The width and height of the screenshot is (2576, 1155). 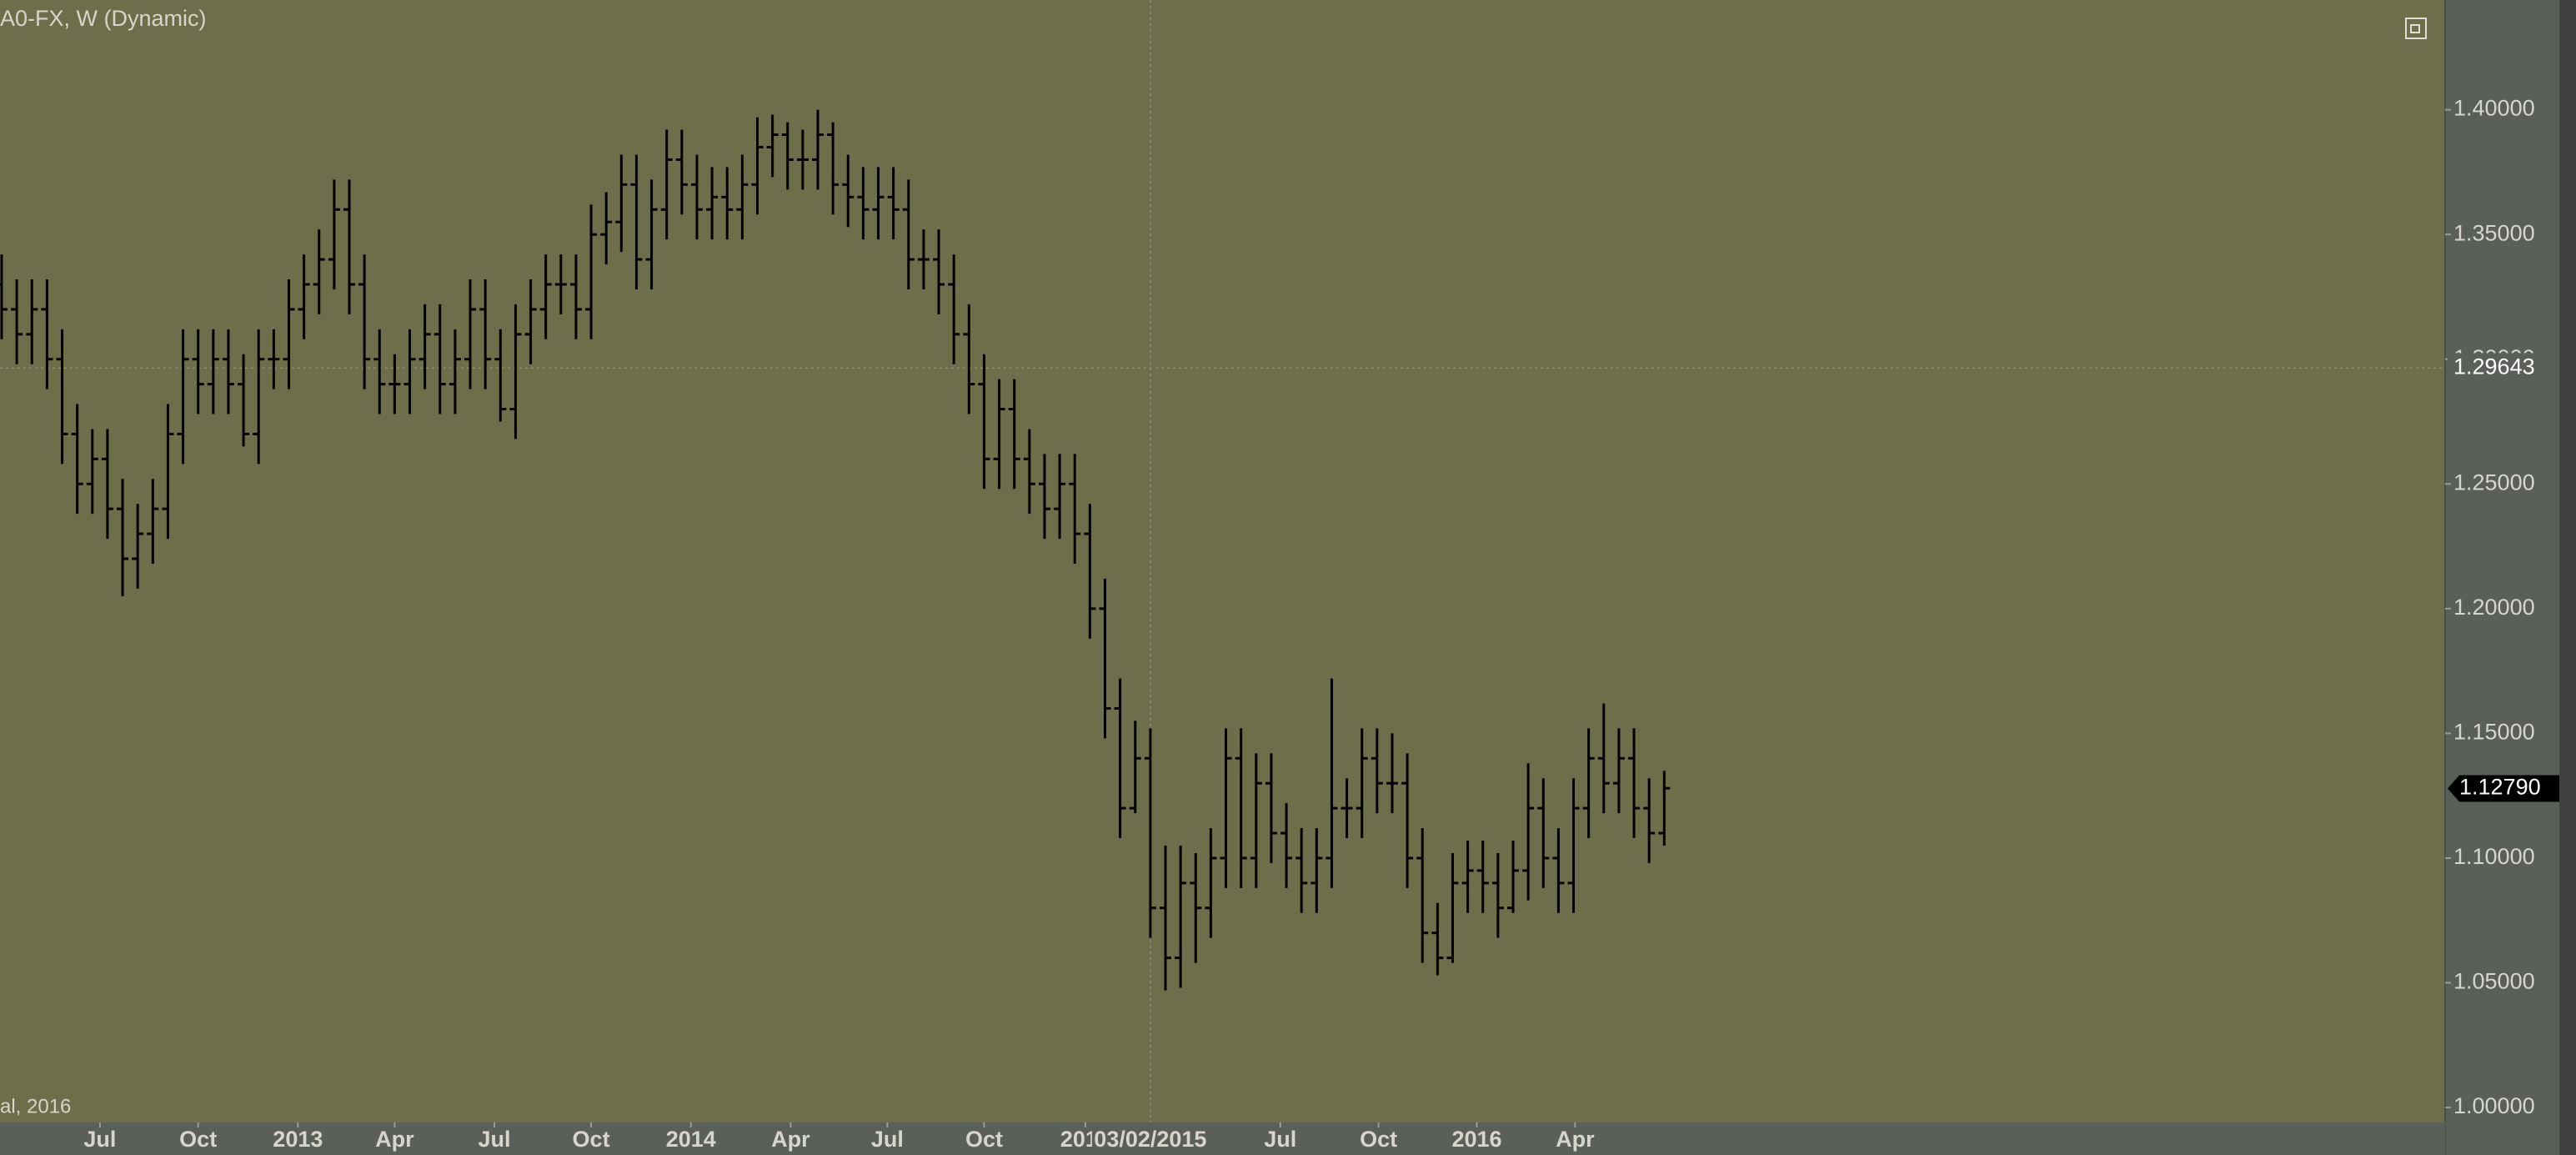 I want to click on y-tick-label: 1.05000, so click(x=2494, y=981).